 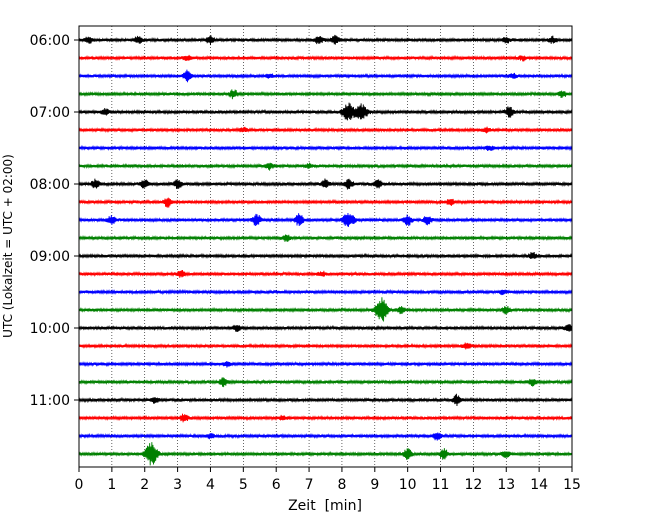 I want to click on x-axis: 0 1 2 3 4 5 6 7 8 9 10 11 12 13 14 15, so click(x=328, y=480).